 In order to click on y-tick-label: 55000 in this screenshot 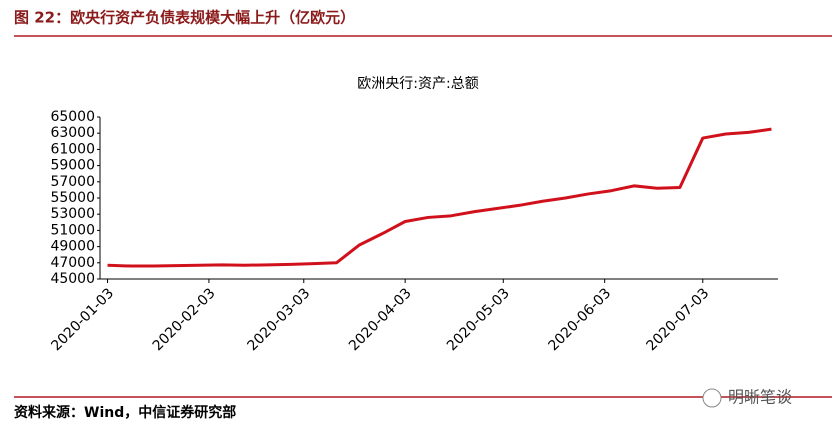, I will do `click(72, 198)`.